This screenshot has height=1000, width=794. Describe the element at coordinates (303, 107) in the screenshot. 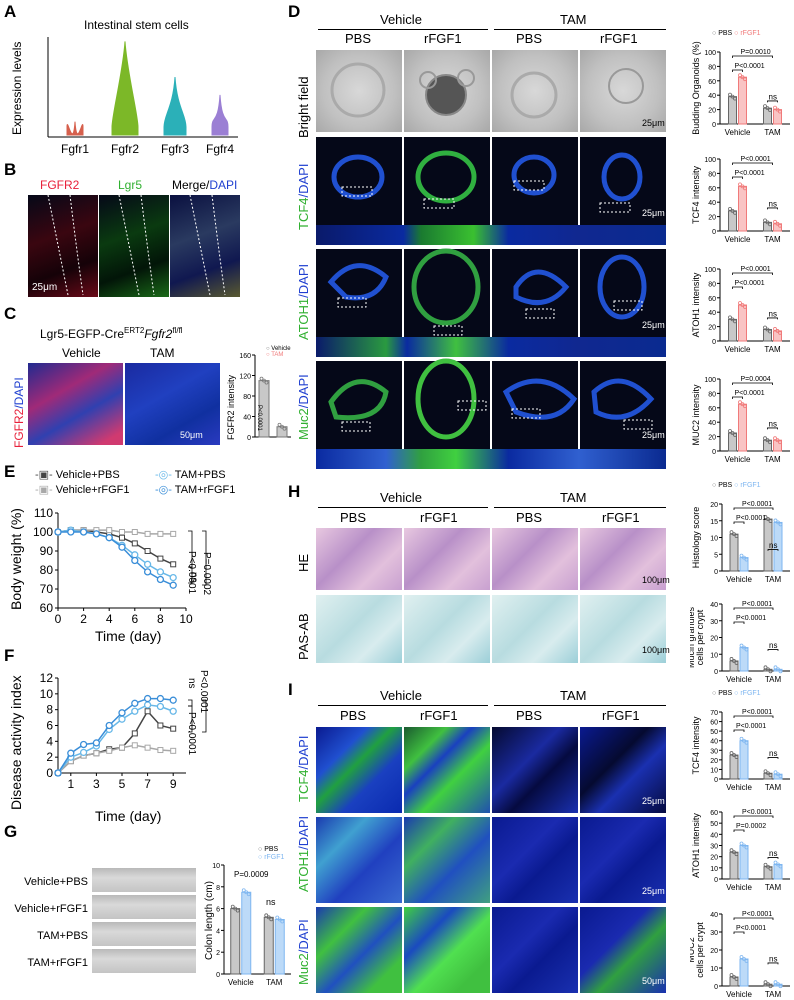

I see `d-row-0: Bright field` at that location.